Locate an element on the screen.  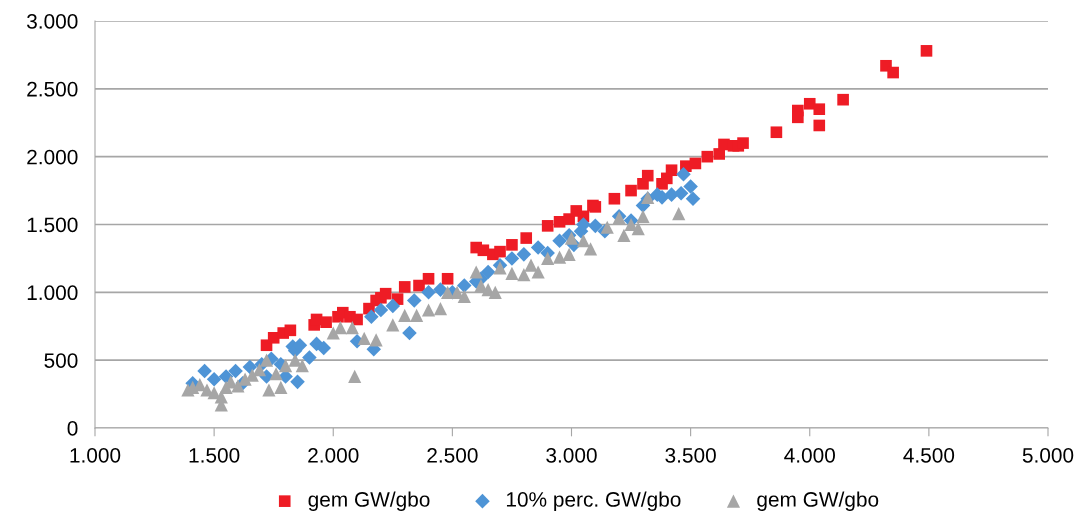
y-tick-label: 2.500 is located at coordinates (52, 89).